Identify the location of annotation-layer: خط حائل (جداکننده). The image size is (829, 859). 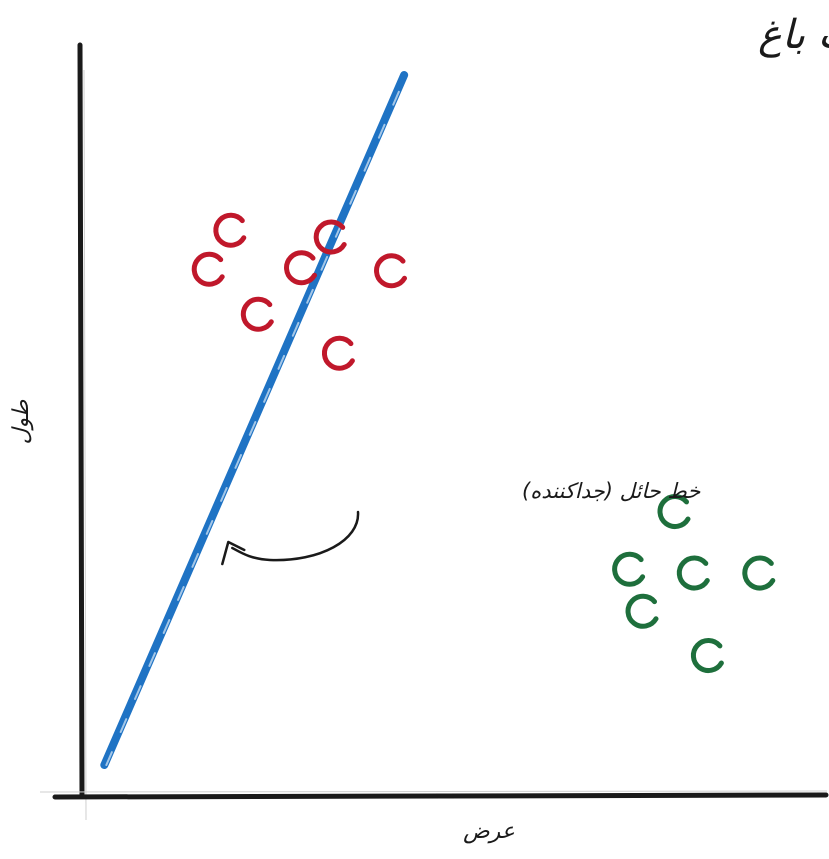
(461, 522).